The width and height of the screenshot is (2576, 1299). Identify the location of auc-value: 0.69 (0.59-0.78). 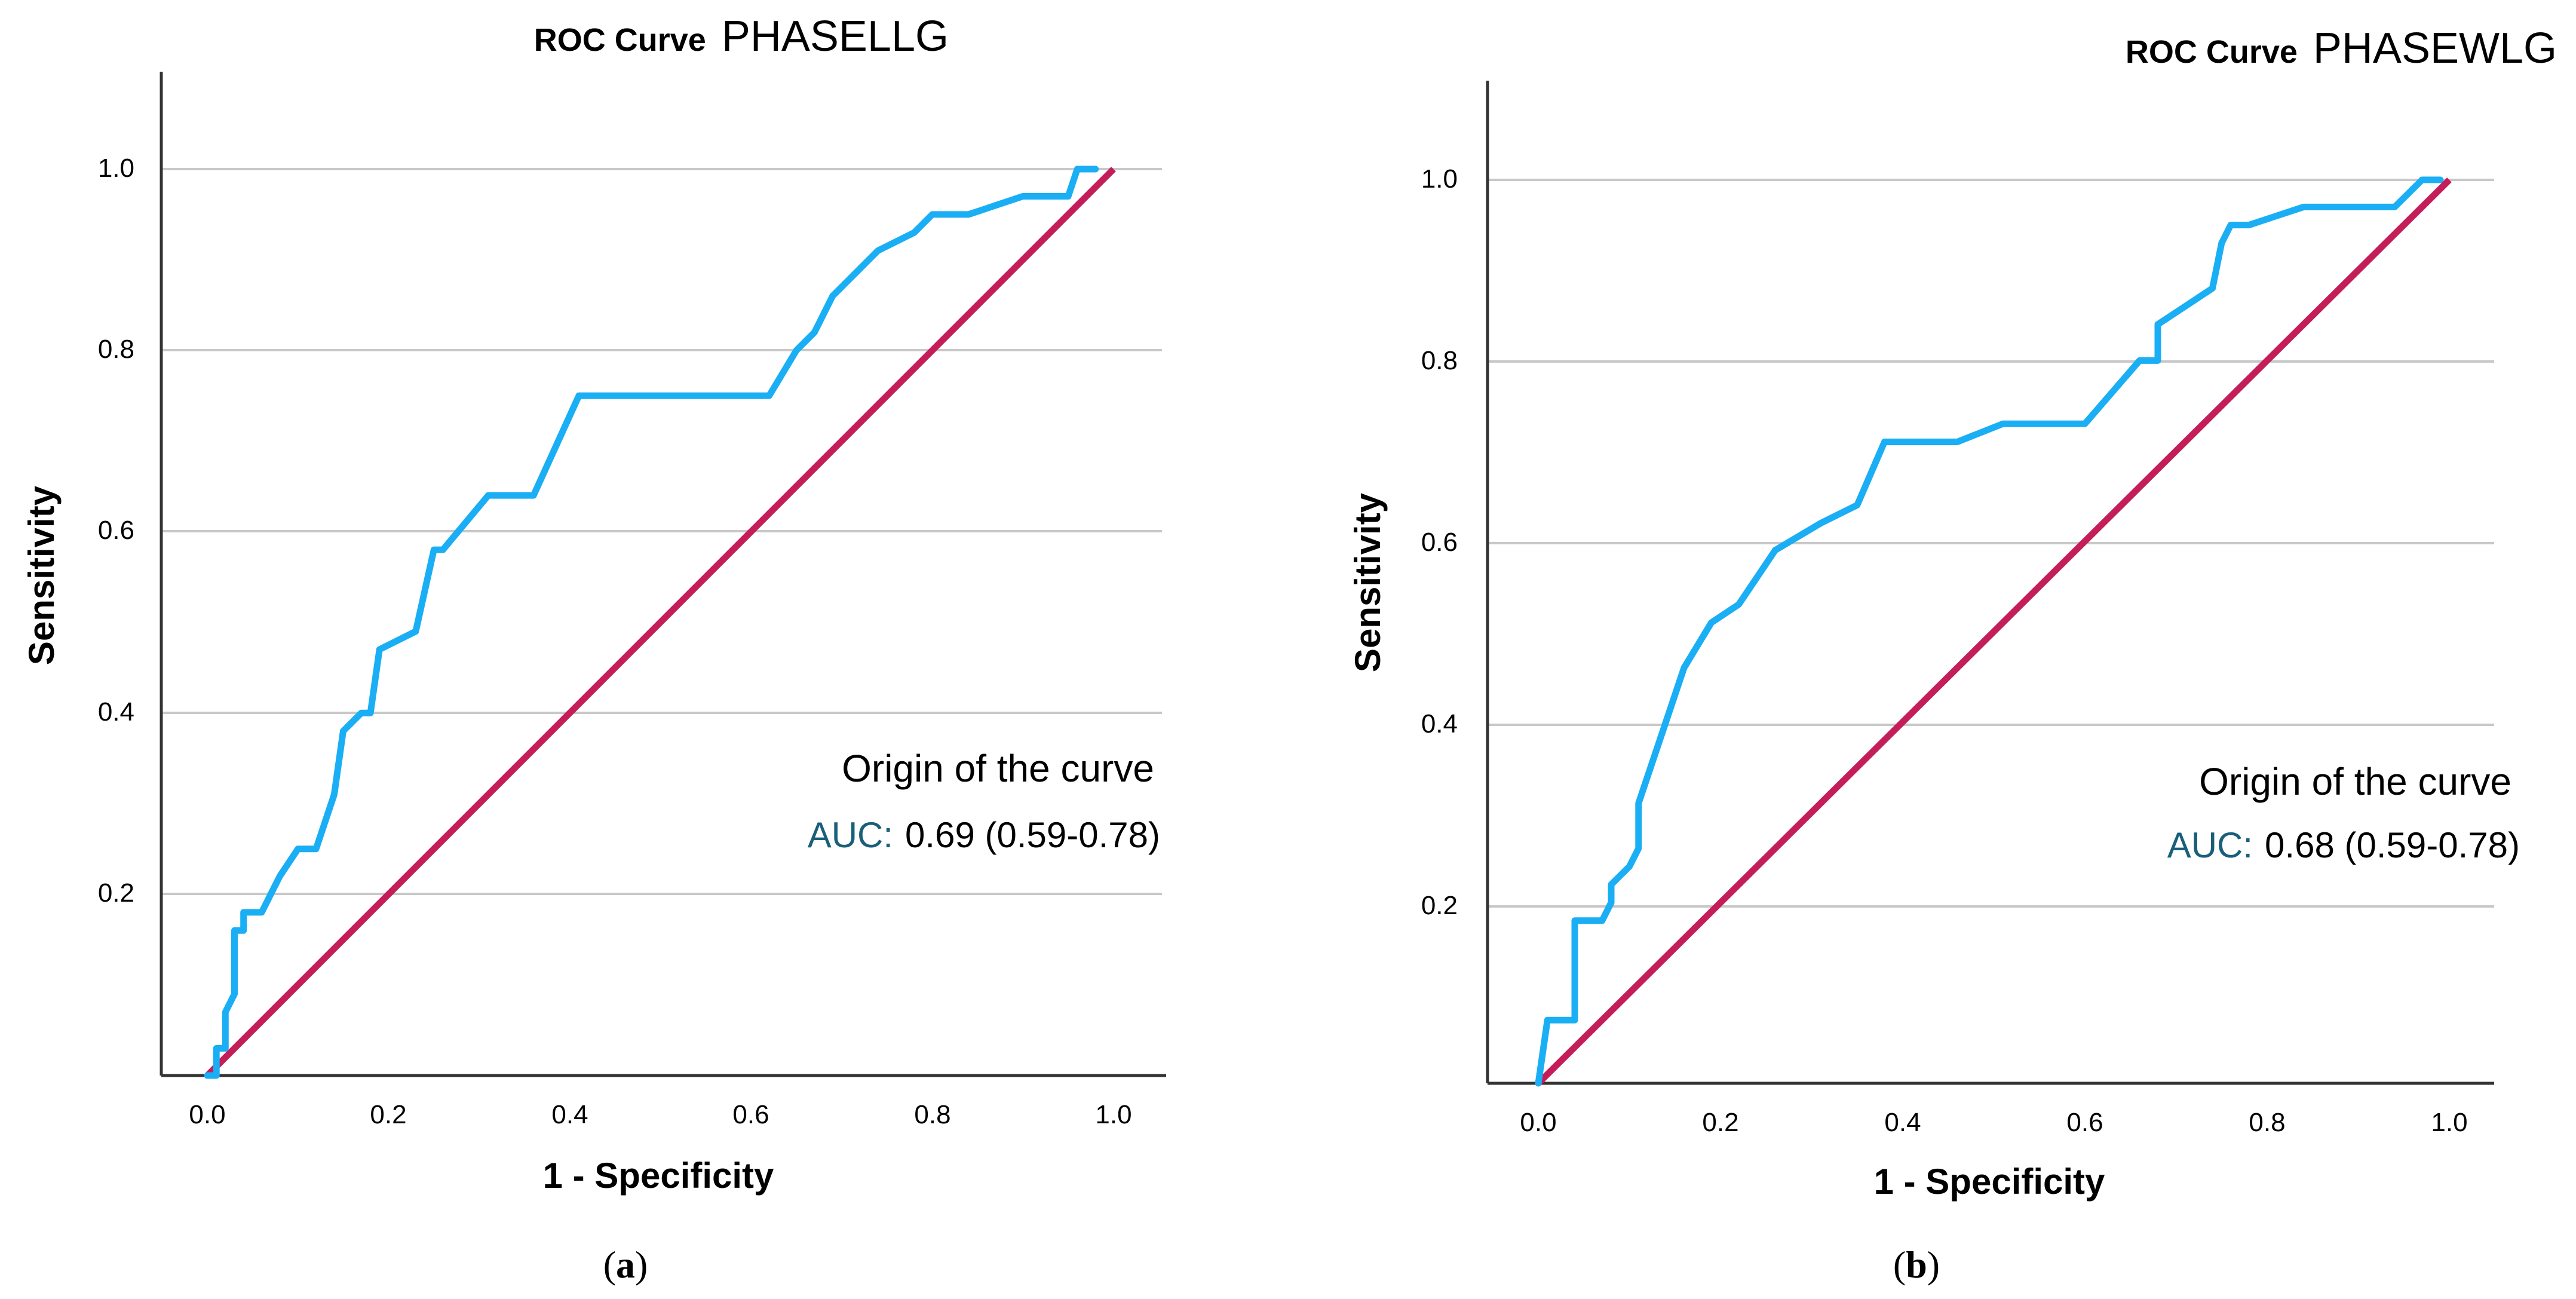
(1032, 835).